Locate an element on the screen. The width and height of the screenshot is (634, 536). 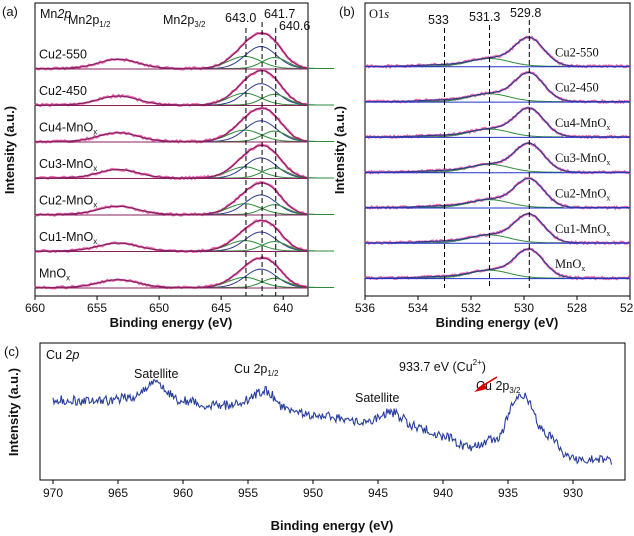
panel-a-tick-label-3: 645 is located at coordinates (221, 308).